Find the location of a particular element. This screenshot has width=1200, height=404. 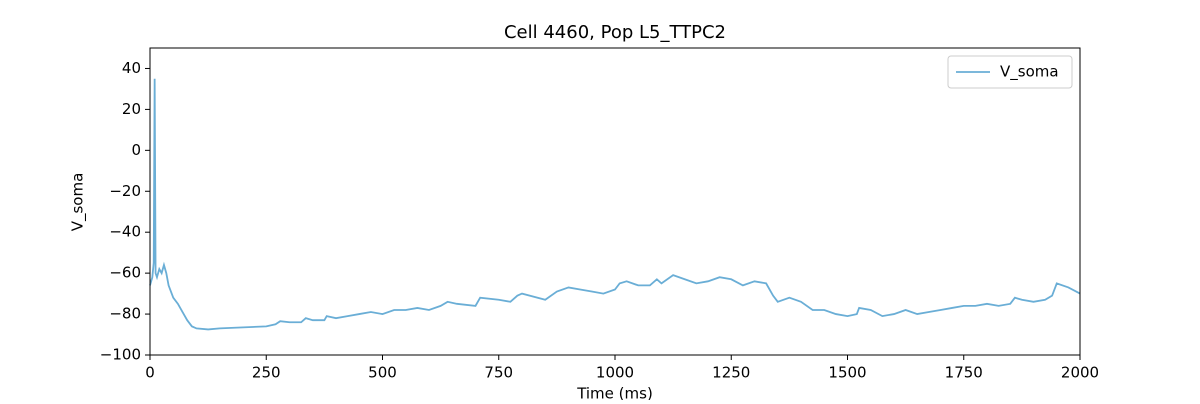

y-tick-label: 20 is located at coordinates (131, 109).